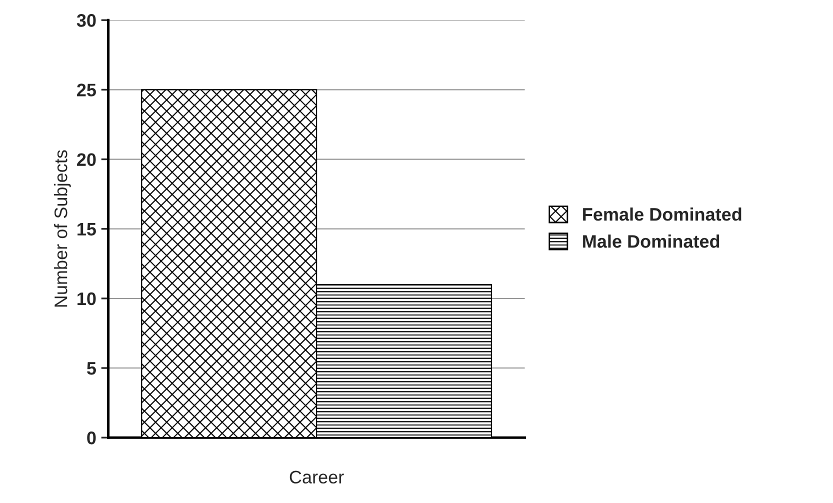 The width and height of the screenshot is (833, 503). What do you see at coordinates (91, 438) in the screenshot?
I see `y-tick-label: 0` at bounding box center [91, 438].